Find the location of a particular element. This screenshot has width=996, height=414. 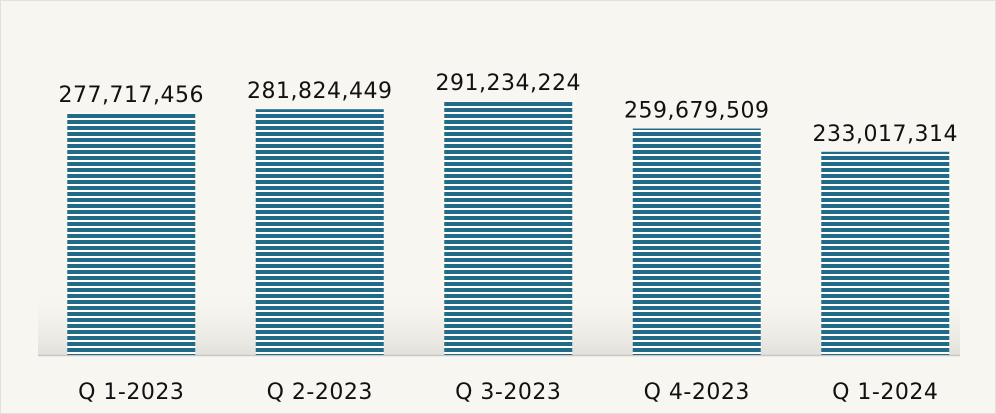

value-label: 259,679,509 is located at coordinates (696, 111).